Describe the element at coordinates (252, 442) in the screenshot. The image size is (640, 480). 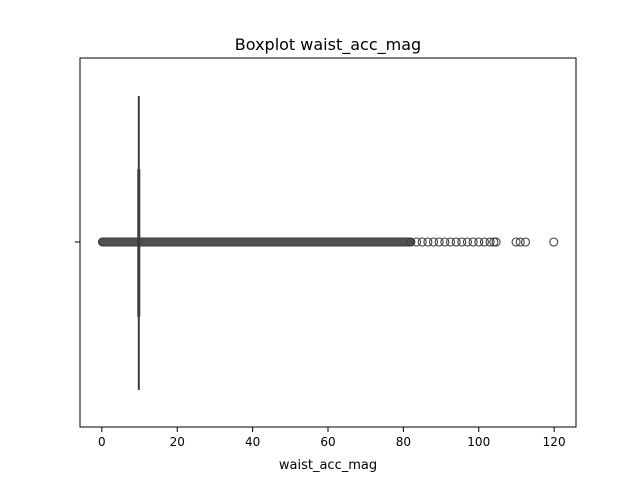
I see `x-tick-label: 40` at that location.